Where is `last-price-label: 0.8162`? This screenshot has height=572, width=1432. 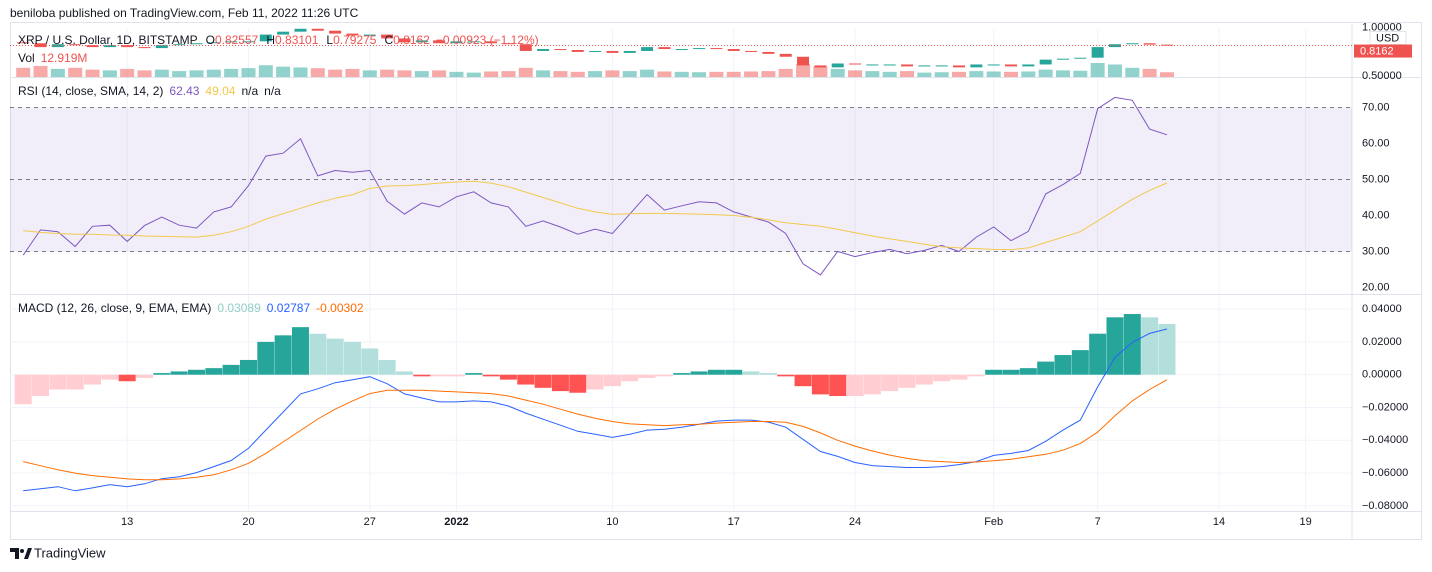
last-price-label: 0.8162 is located at coordinates (1377, 51).